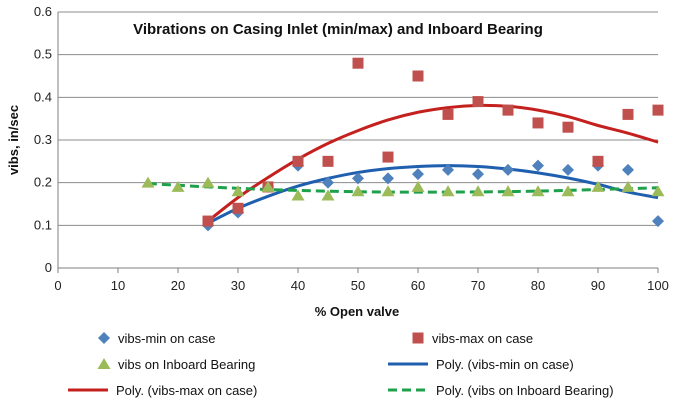 The height and width of the screenshot is (408, 675). I want to click on x-tick-label: 50, so click(358, 285).